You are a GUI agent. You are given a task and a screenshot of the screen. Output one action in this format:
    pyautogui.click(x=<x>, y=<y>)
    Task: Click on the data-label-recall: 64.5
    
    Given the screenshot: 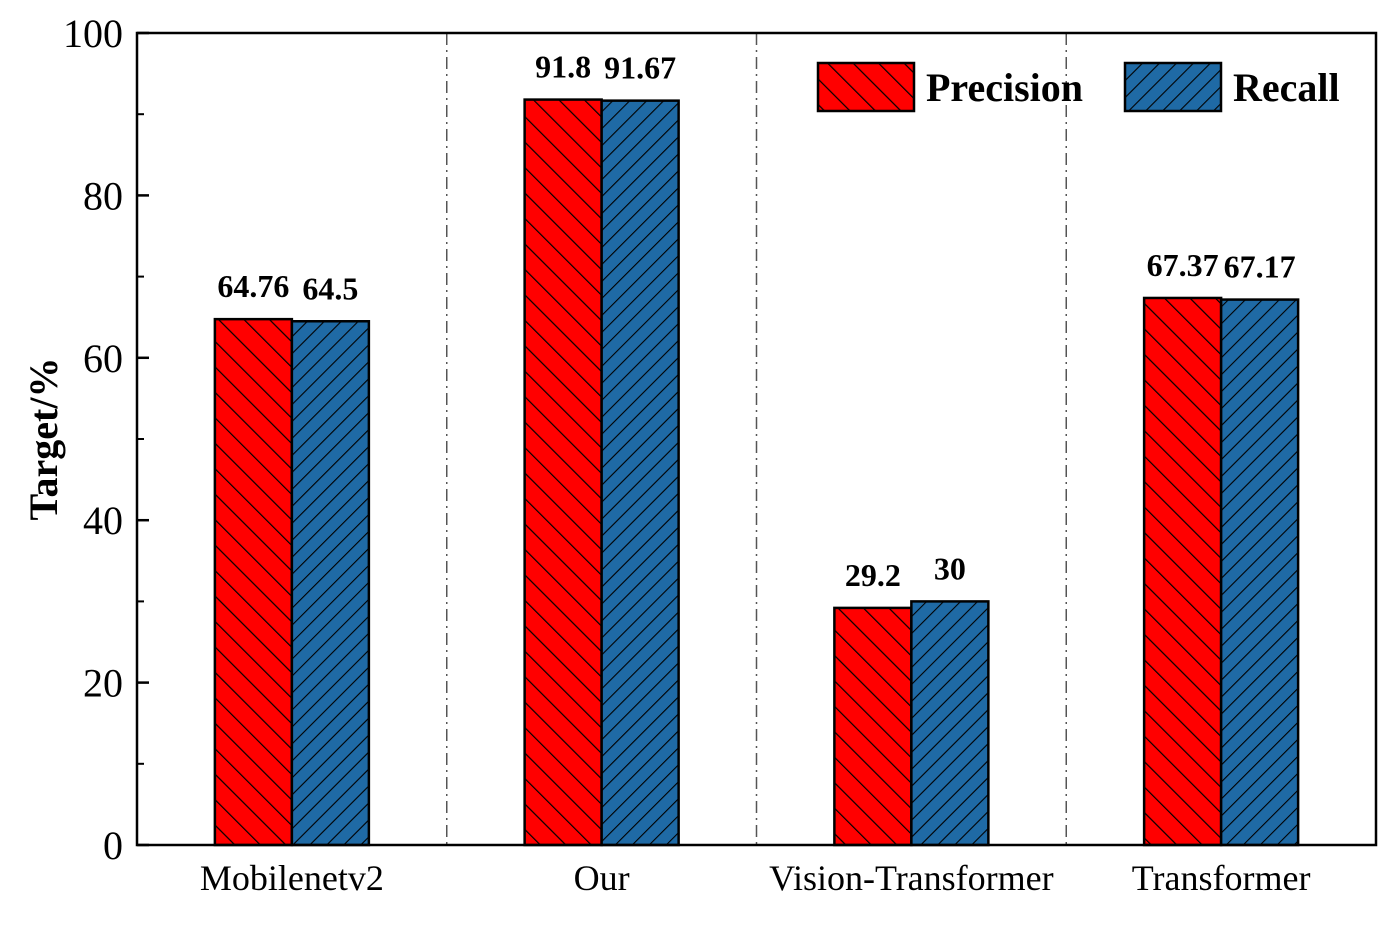 What is the action you would take?
    pyautogui.click(x=330, y=288)
    